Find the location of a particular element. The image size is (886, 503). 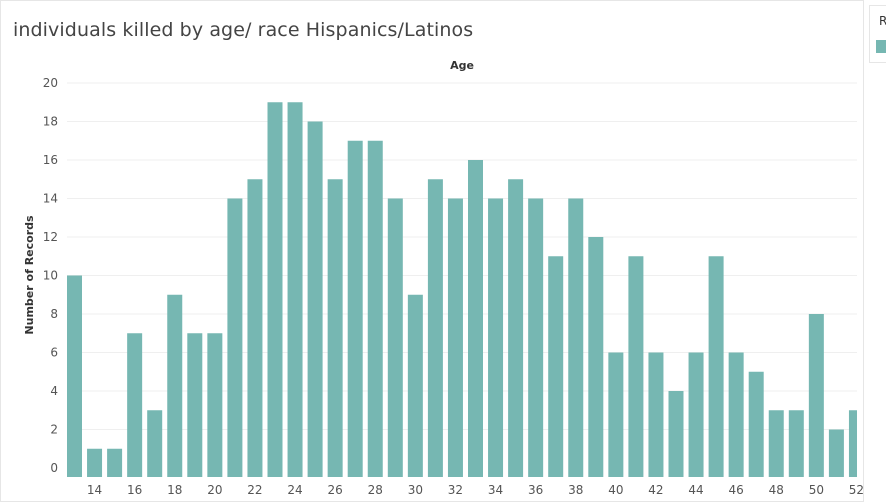

x-tick-label: 28 is located at coordinates (375, 490).